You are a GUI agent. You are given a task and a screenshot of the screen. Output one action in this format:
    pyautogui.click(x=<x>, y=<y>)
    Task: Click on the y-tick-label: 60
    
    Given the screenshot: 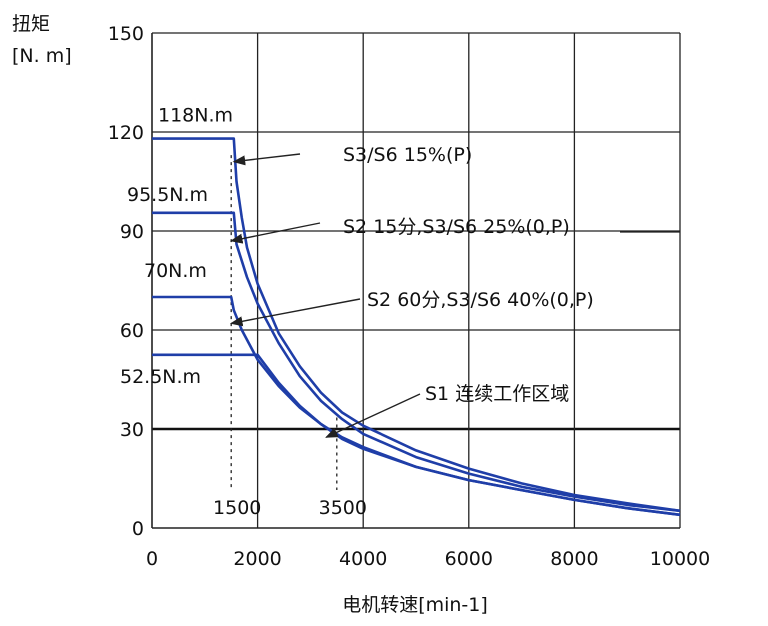 What is the action you would take?
    pyautogui.click(x=132, y=331)
    